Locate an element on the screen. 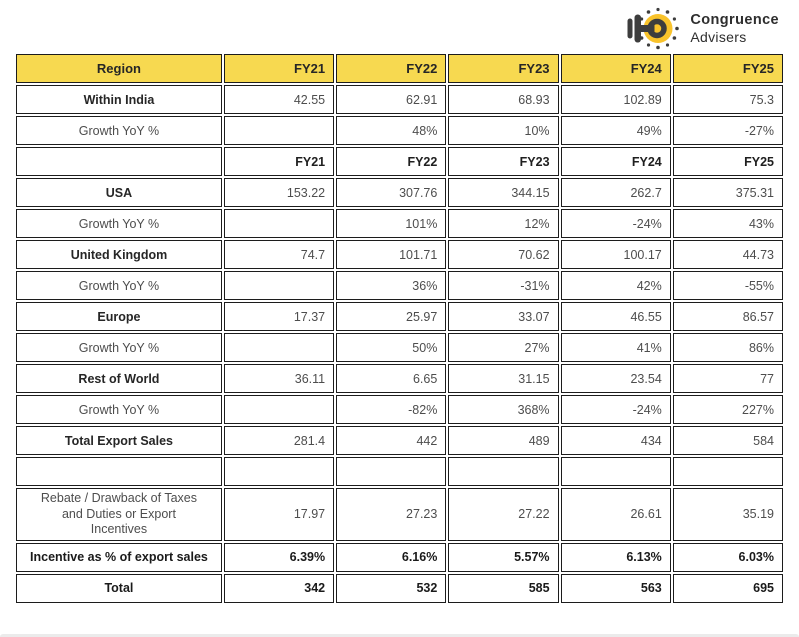 This screenshot has height=637, width=799. cell-value: 44.73 is located at coordinates (727, 254).